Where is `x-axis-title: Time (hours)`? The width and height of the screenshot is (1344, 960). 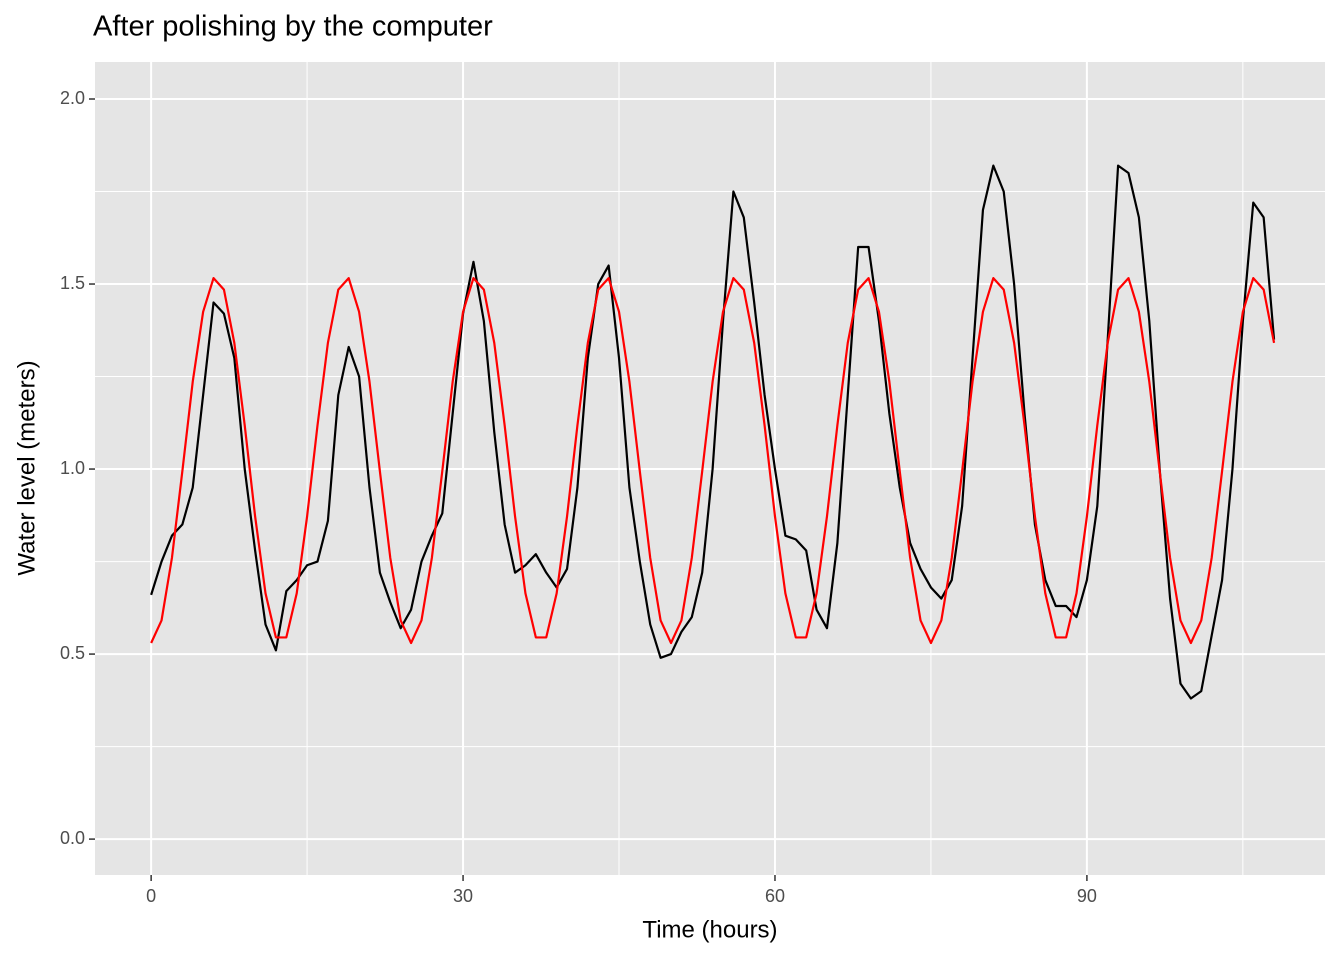
x-axis-title: Time (hours) is located at coordinates (709, 929).